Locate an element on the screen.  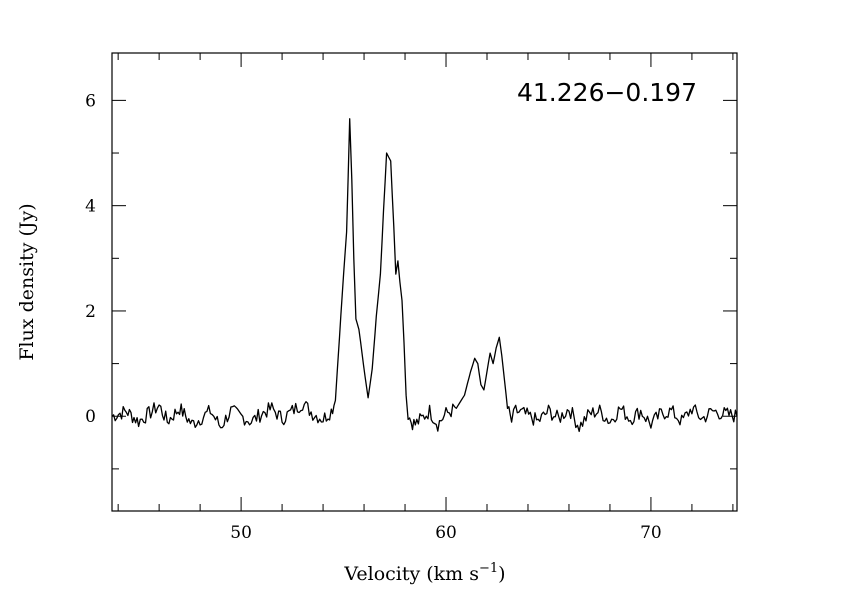
y-tick-labels: 0 2 4 6 is located at coordinates (90, 259).